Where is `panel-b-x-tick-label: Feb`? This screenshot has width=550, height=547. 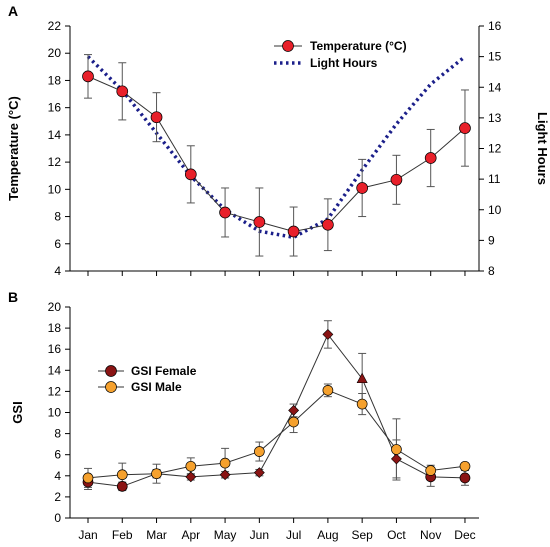 panel-b-x-tick-label: Feb is located at coordinates (122, 535).